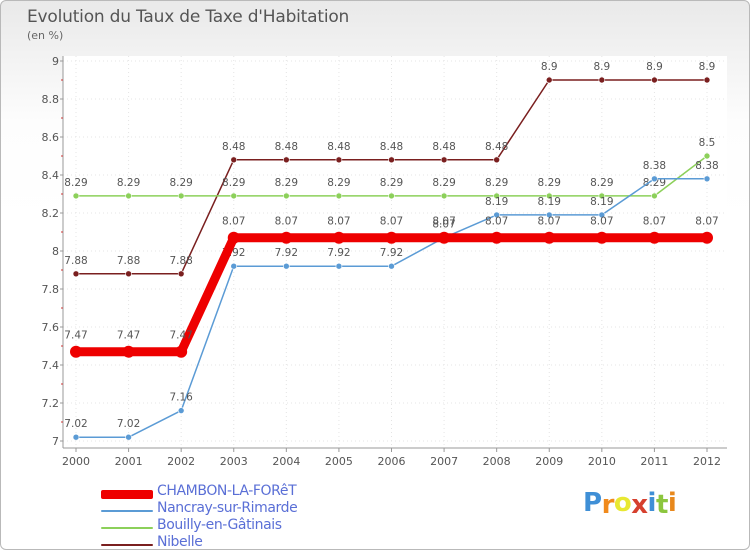 This screenshot has width=750, height=550. I want to click on legend-label: Nibelle, so click(180, 542).